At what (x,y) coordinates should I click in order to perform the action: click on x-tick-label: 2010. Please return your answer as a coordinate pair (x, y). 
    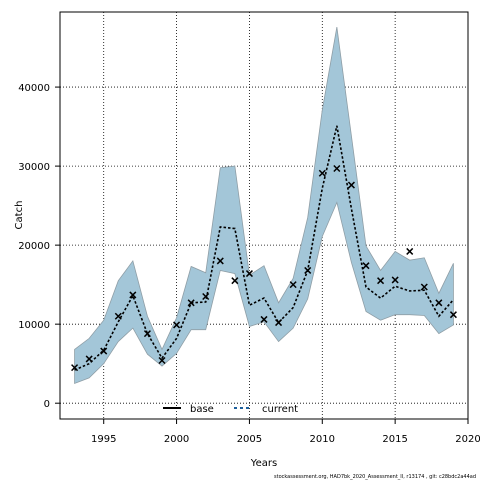
    Looking at the image, I should click on (322, 439).